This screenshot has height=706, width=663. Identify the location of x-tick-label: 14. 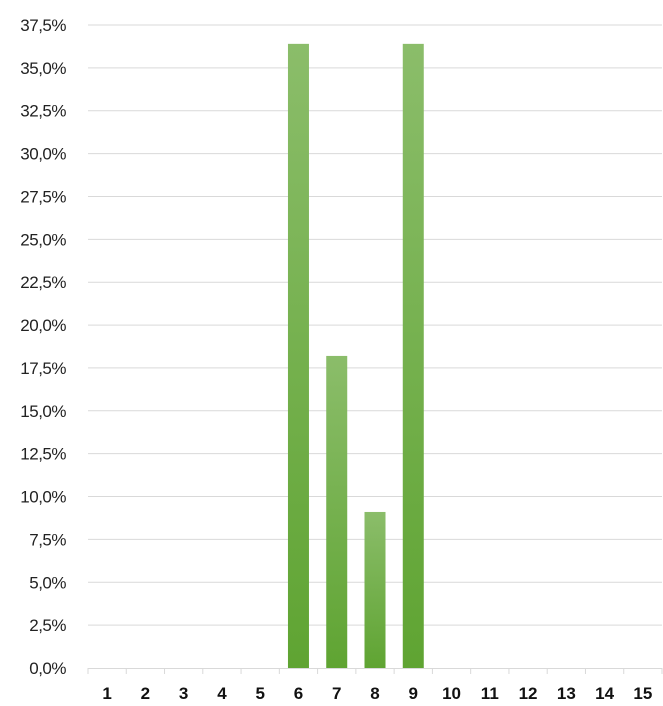
(604, 693).